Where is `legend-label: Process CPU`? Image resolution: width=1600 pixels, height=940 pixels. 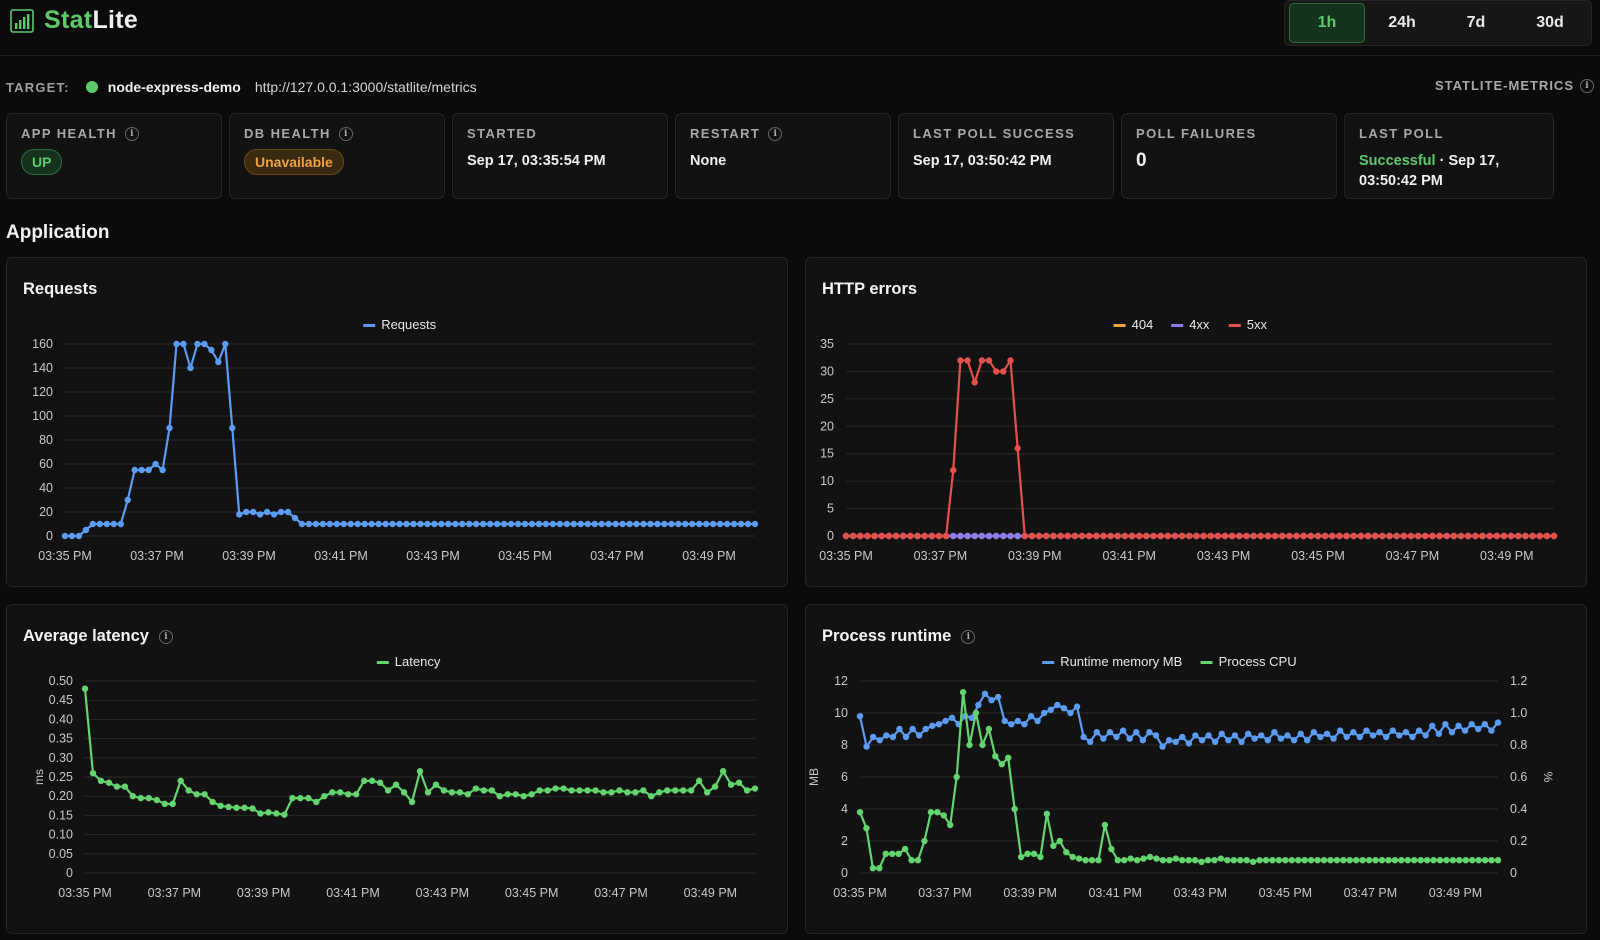
legend-label: Process CPU is located at coordinates (1258, 661).